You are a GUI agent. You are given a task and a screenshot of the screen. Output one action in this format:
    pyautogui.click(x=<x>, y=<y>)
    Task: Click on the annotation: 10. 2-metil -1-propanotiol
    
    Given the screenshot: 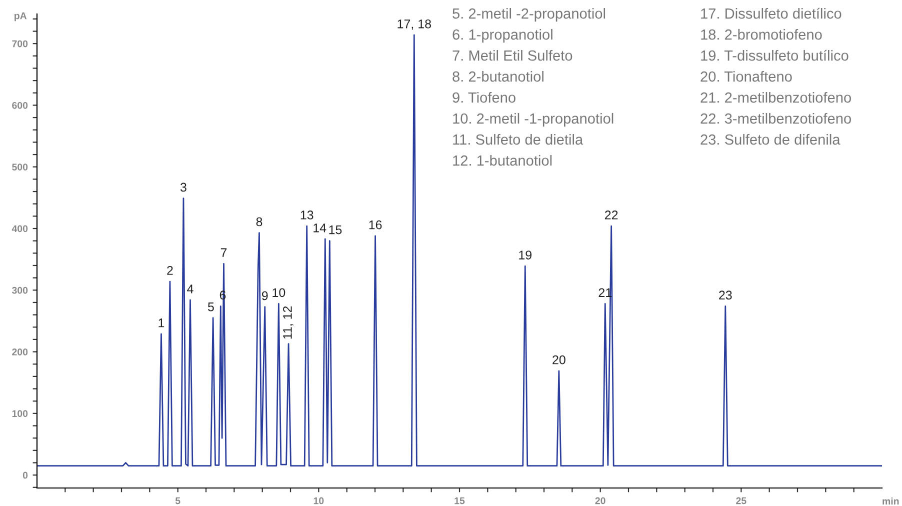 What is the action you would take?
    pyautogui.click(x=533, y=120)
    